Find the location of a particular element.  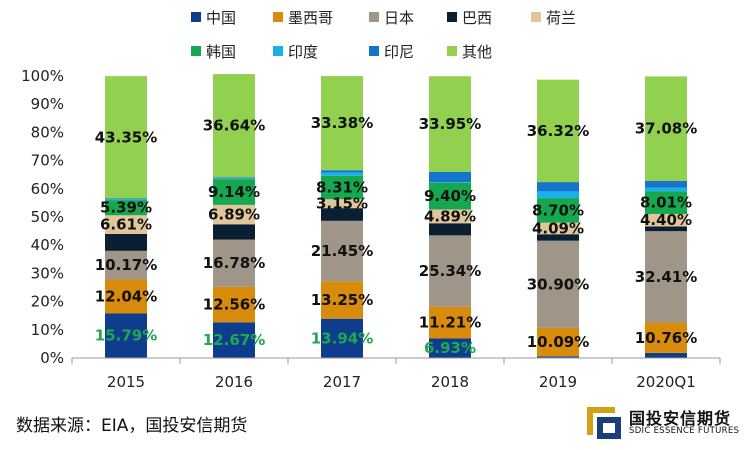

data-label: 33.95% is located at coordinates (450, 124).